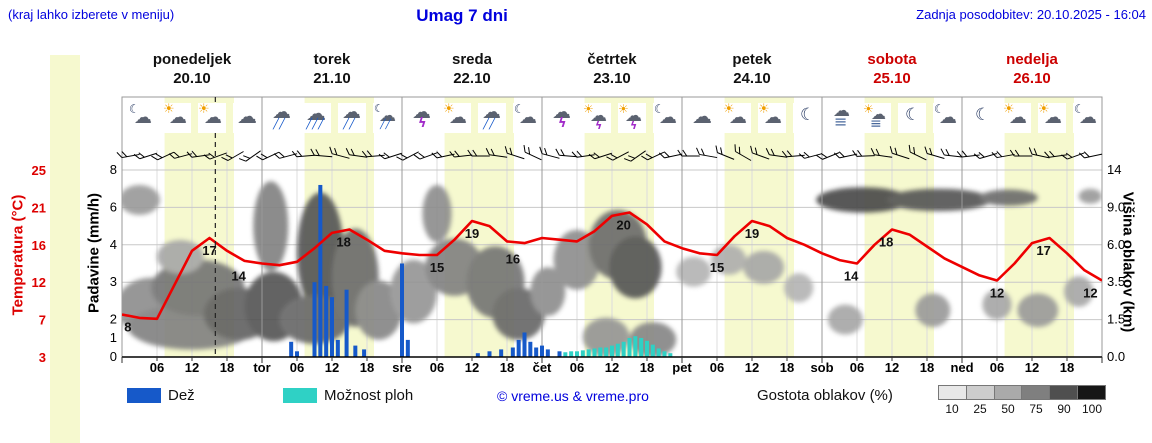 This screenshot has height=443, width=1152. What do you see at coordinates (332, 78) in the screenshot?
I see `day-date: 21.10` at bounding box center [332, 78].